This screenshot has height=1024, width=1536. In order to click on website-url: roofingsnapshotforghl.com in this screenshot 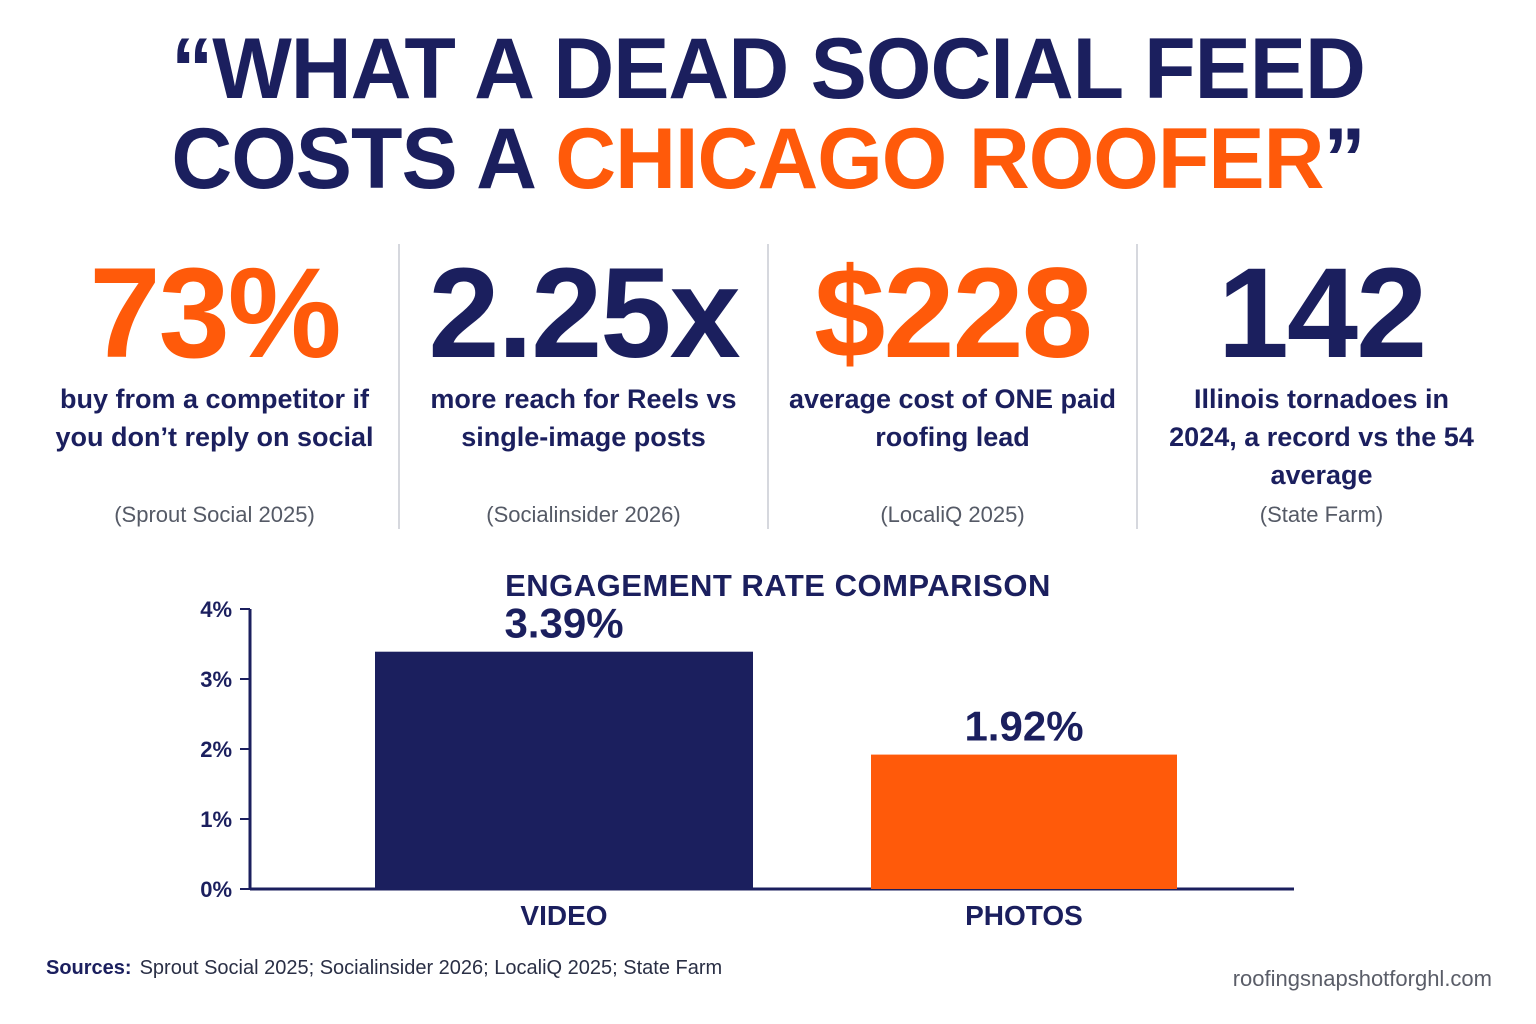, I will do `click(1362, 978)`.